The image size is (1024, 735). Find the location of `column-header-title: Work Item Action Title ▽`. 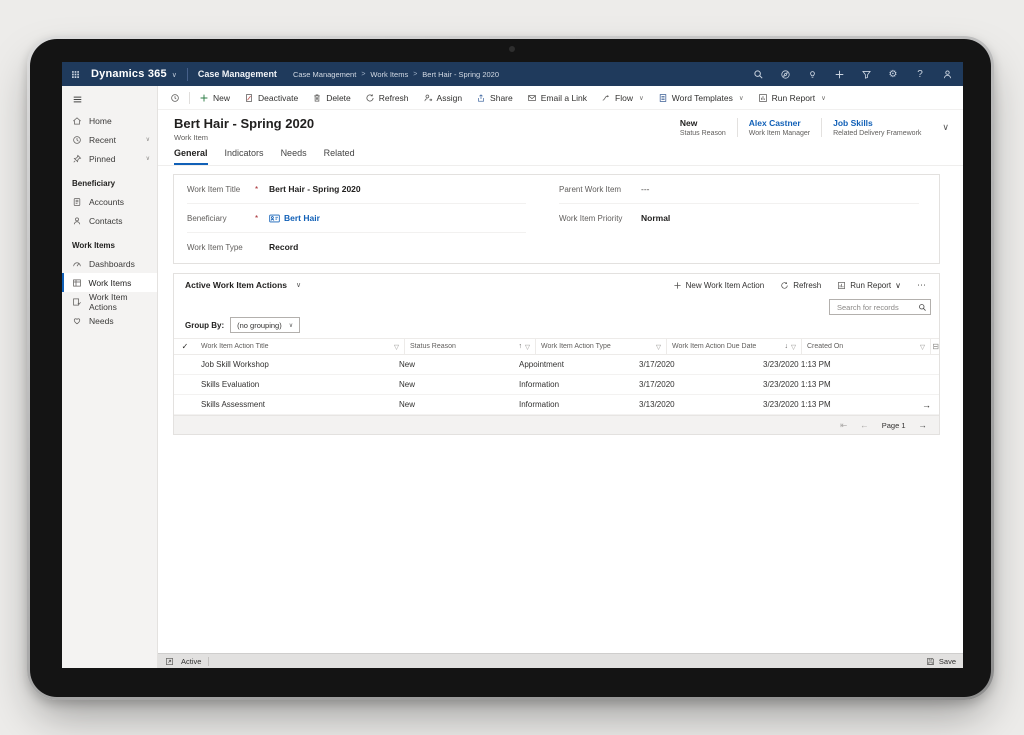

column-header-title: Work Item Action Title ▽ is located at coordinates (300, 346).